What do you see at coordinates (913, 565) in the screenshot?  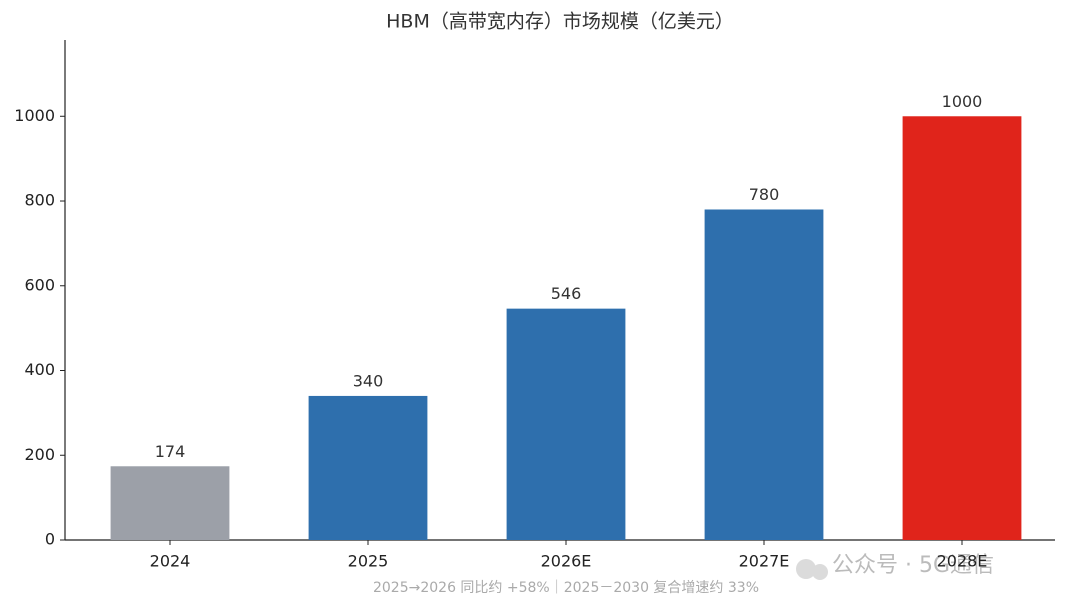 I see `watermark: 公众号 · 5G通信` at bounding box center [913, 565].